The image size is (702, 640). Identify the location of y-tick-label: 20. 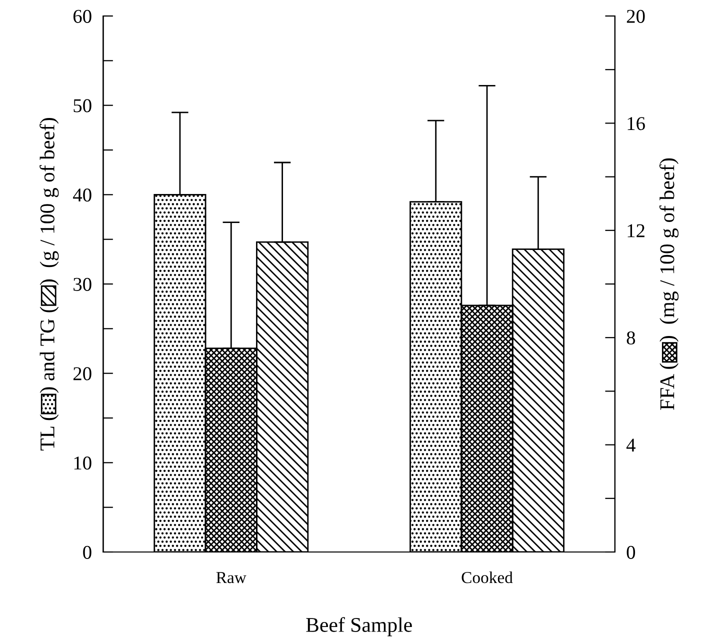
(82, 373).